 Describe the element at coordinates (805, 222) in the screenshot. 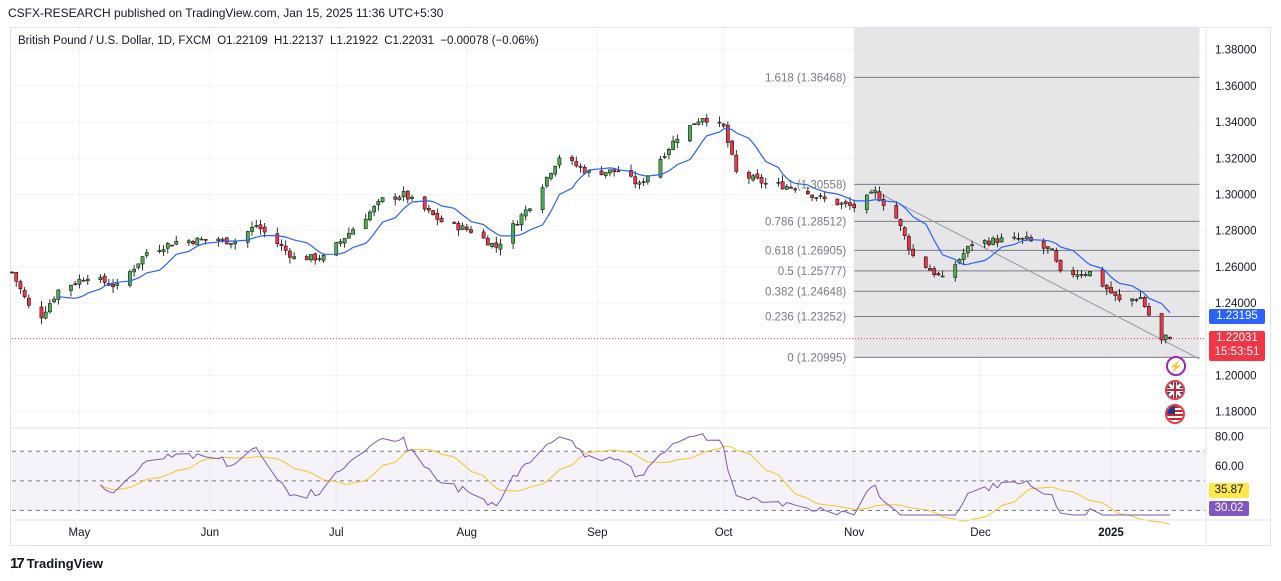

I see `fib-level-label: 0.786 (1.28512)` at that location.